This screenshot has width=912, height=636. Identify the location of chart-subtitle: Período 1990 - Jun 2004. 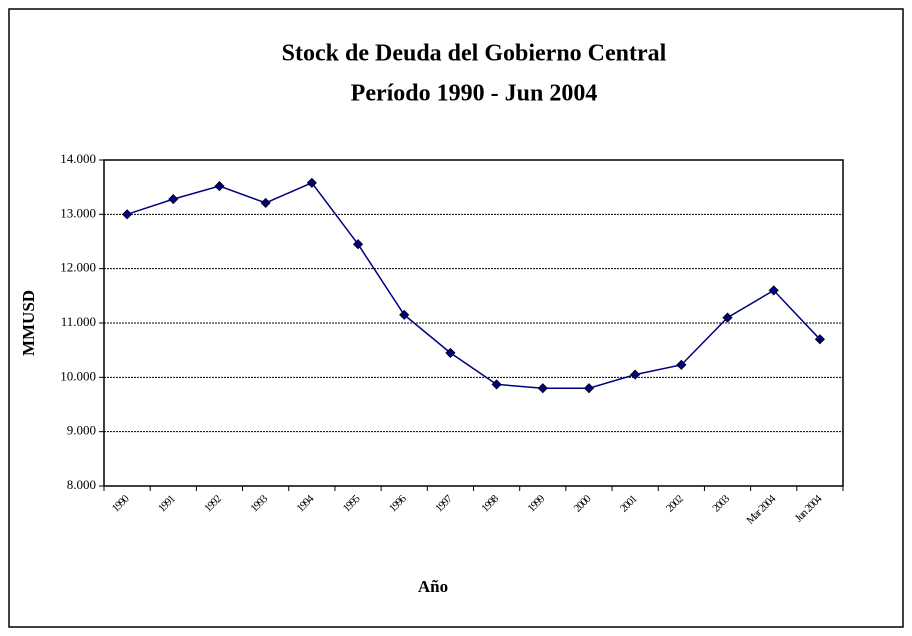
(474, 94).